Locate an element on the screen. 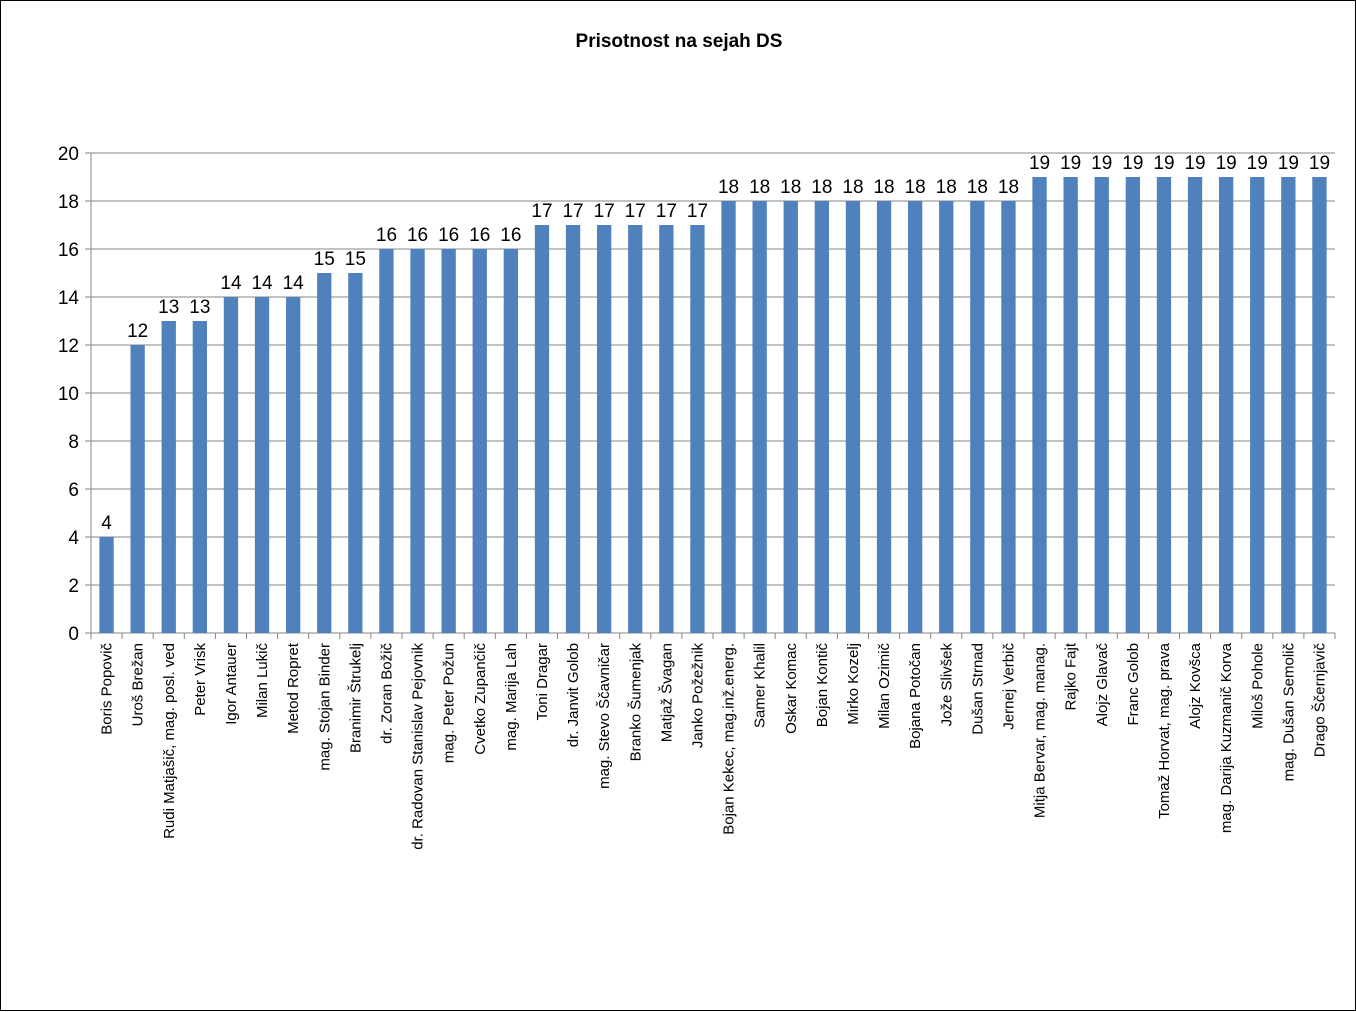 The width and height of the screenshot is (1356, 1012). category-label: Rajko Fajt is located at coordinates (1071, 676).